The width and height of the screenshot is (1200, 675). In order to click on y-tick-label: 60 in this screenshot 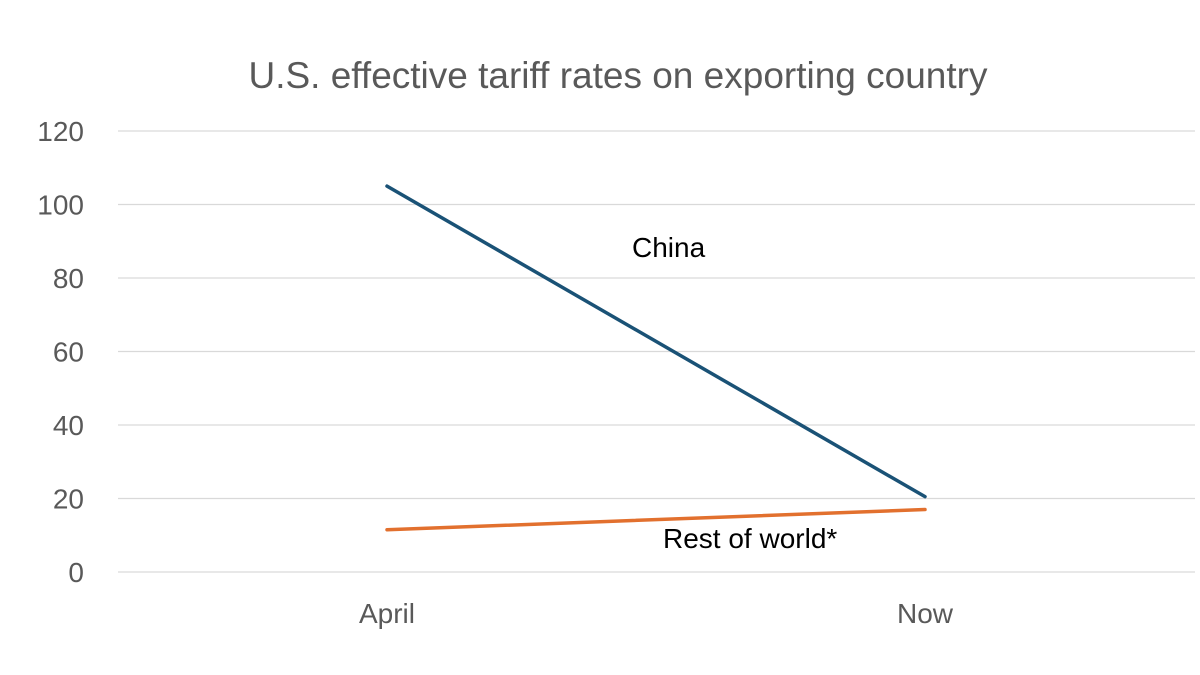, I will do `click(68, 352)`.